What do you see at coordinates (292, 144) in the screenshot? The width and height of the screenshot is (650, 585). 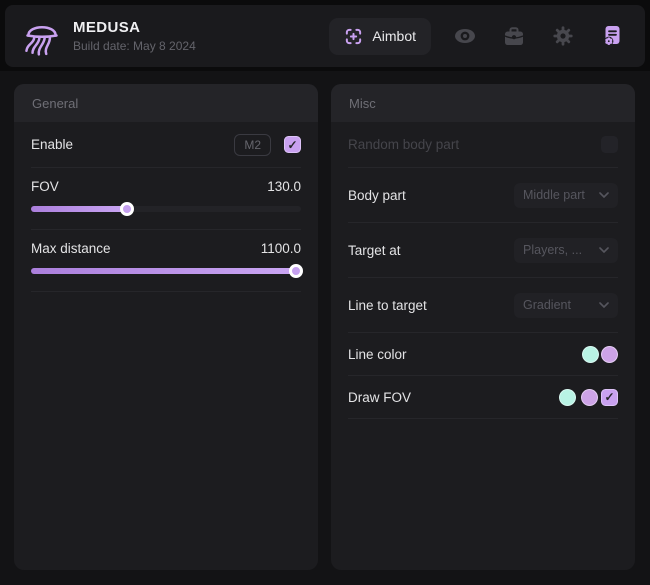 I see `enable-checkbox: ✓` at bounding box center [292, 144].